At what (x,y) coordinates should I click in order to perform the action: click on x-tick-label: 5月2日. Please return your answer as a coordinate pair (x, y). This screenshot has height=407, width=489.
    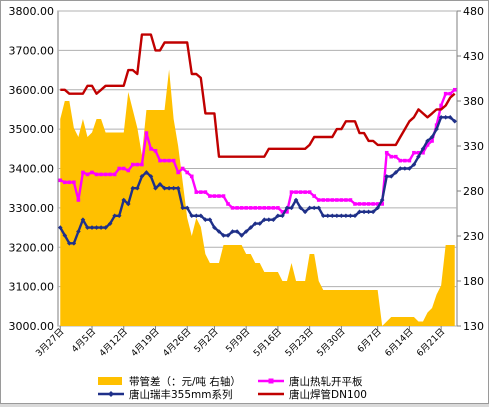
    Looking at the image, I should click on (206, 340).